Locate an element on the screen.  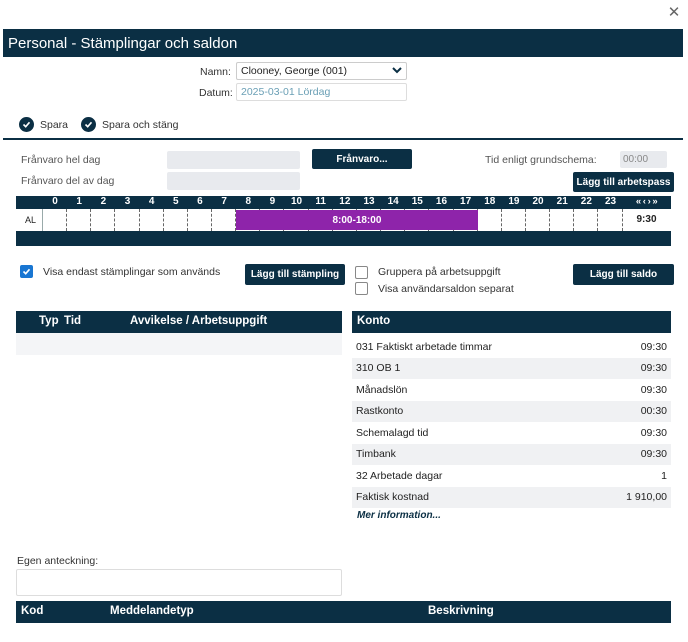
timeline-hour-label: 19 is located at coordinates (514, 201).